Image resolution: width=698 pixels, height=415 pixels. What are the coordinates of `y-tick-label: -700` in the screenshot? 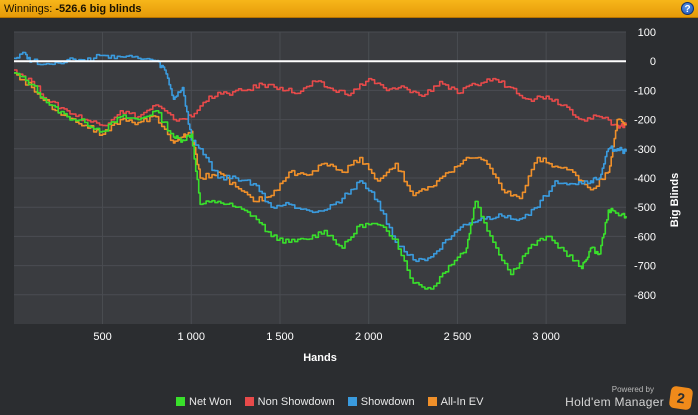 It's located at (645, 267).